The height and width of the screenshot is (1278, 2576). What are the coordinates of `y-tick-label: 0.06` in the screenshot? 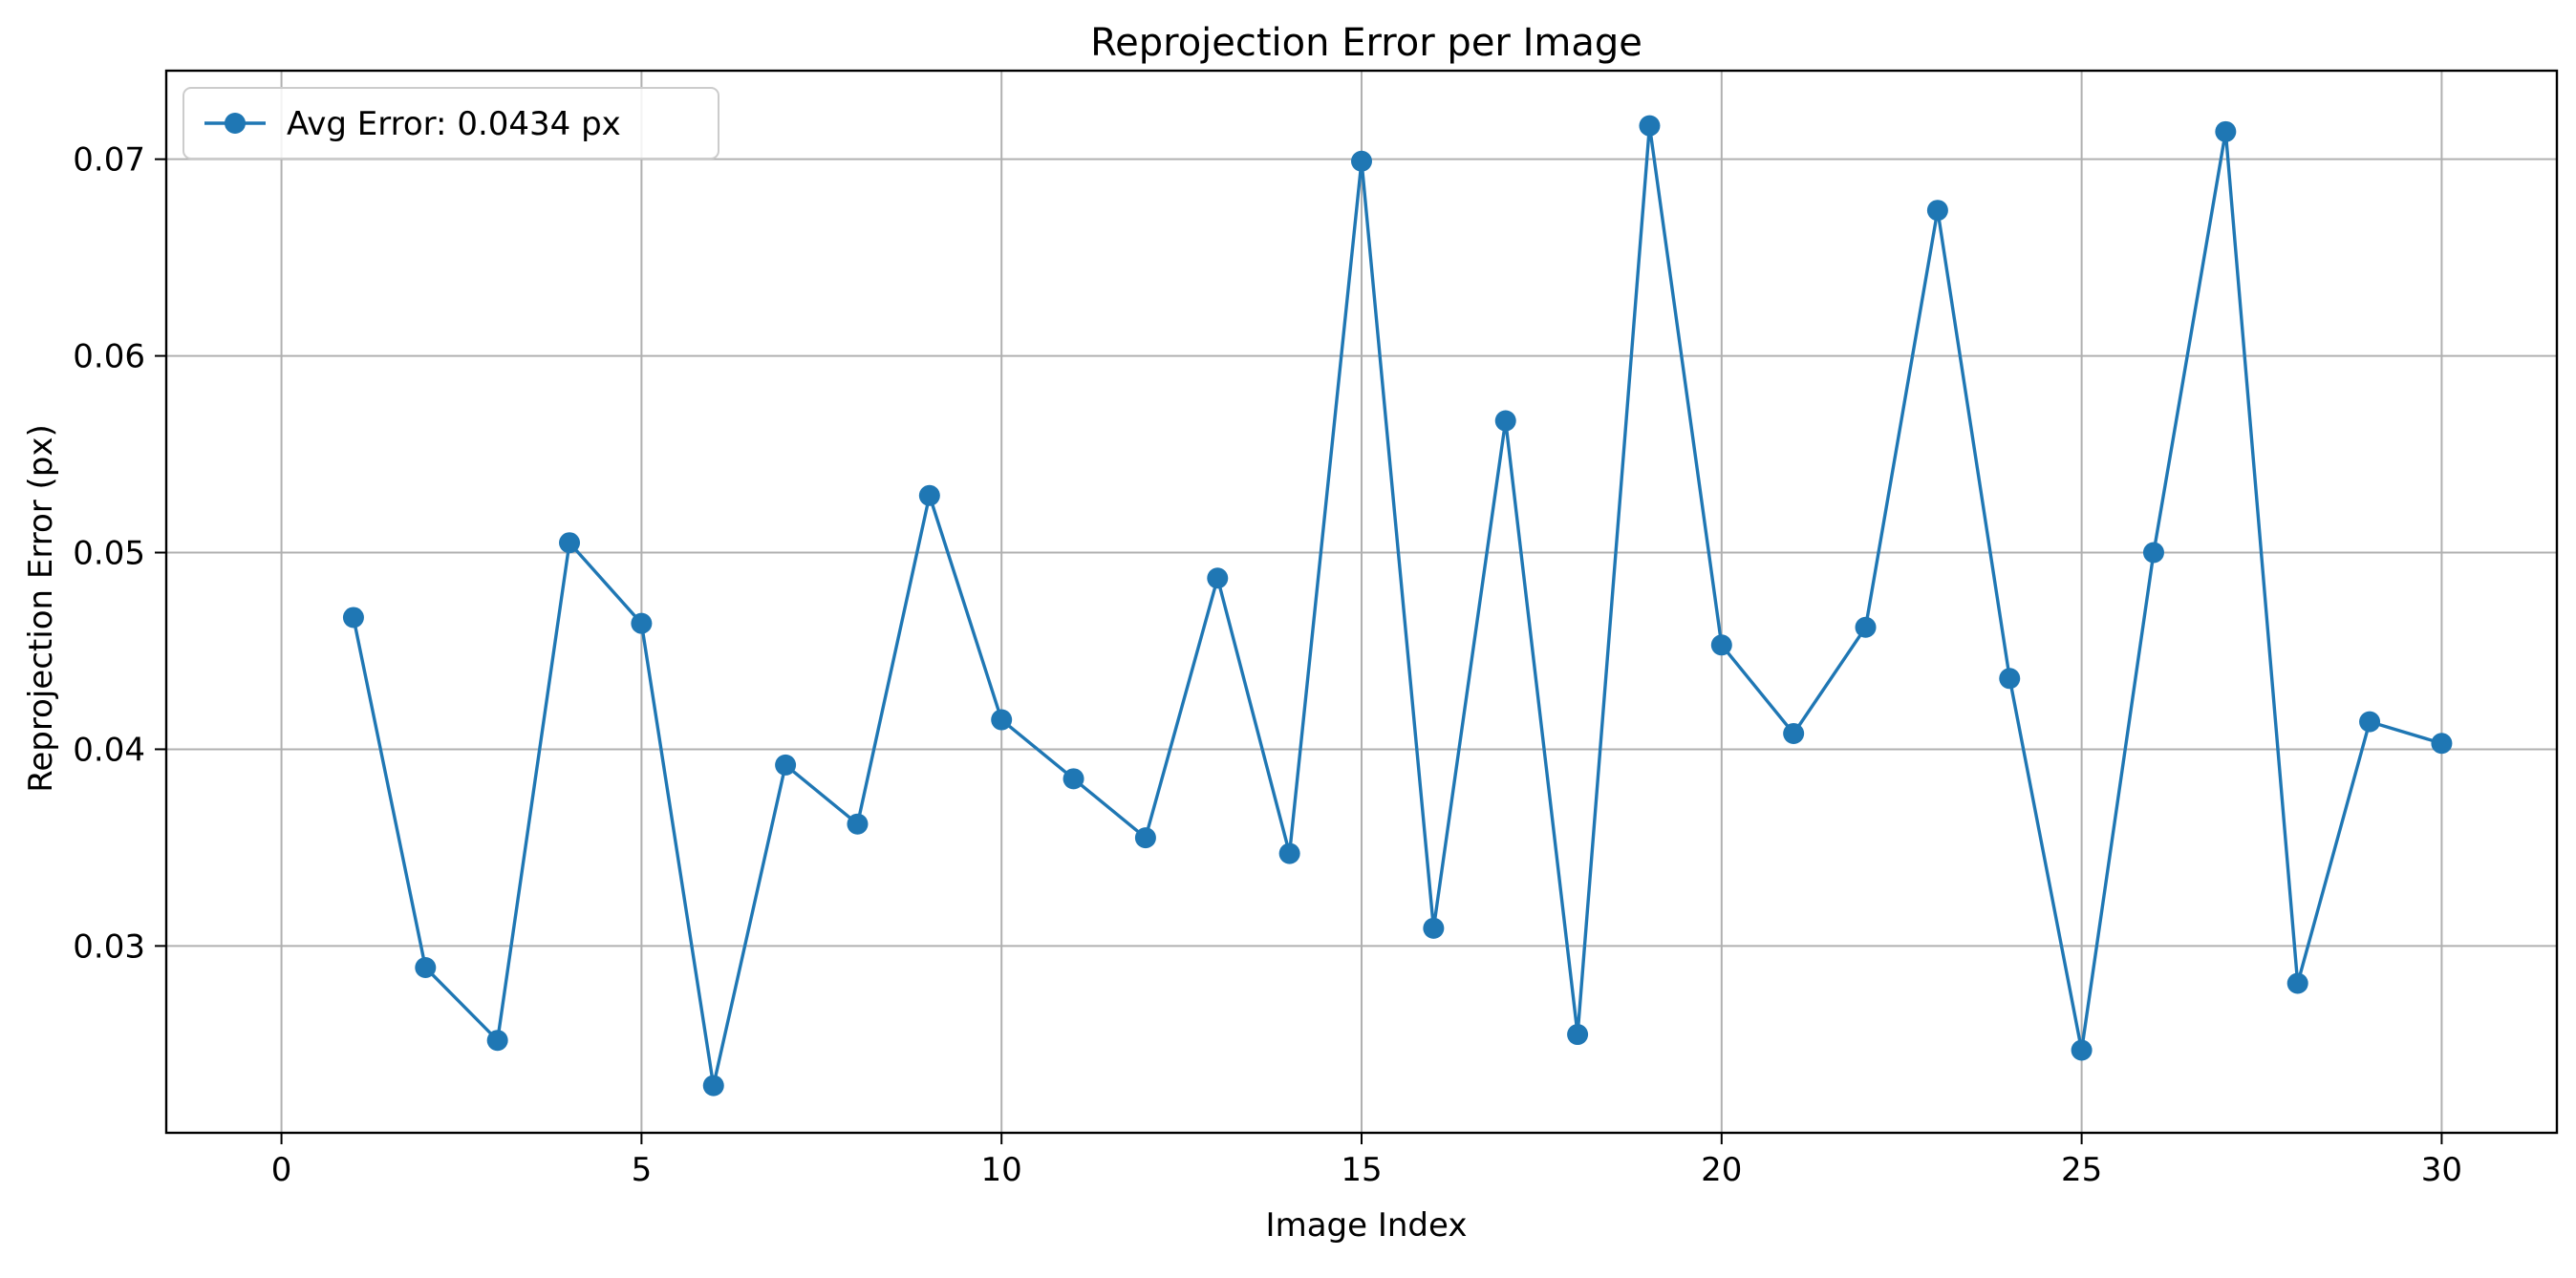 It's located at (109, 357).